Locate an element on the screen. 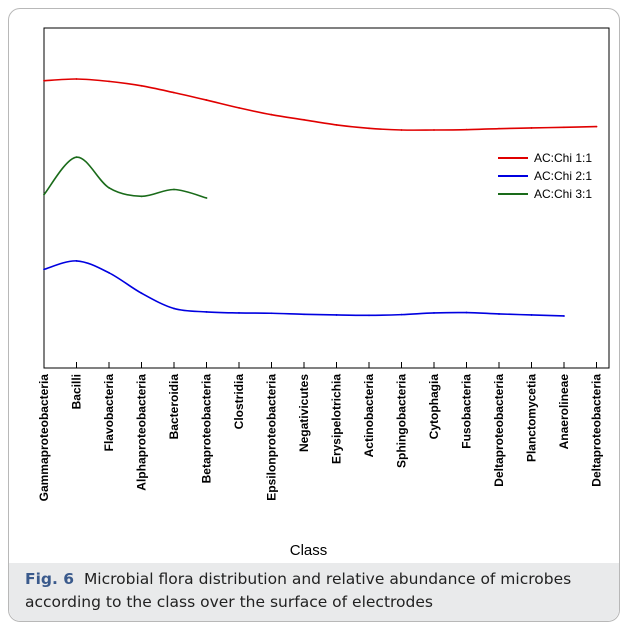 The width and height of the screenshot is (629, 630). x-tick-label: Planctomycetia is located at coordinates (532, 418).